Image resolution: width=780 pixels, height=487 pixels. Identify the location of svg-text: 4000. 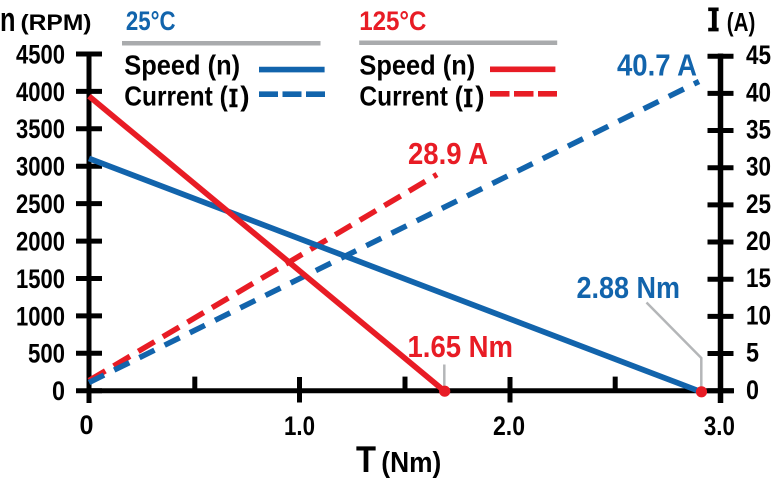
(40, 92).